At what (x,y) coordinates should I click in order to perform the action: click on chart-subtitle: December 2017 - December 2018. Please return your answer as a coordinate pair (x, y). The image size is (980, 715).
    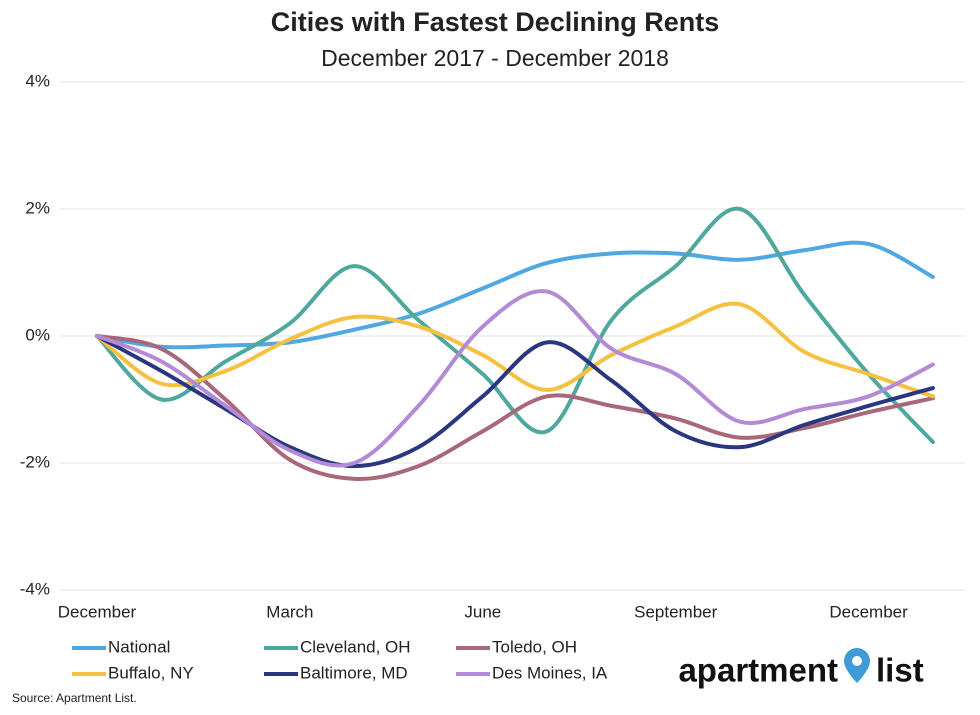
    Looking at the image, I should click on (495, 58).